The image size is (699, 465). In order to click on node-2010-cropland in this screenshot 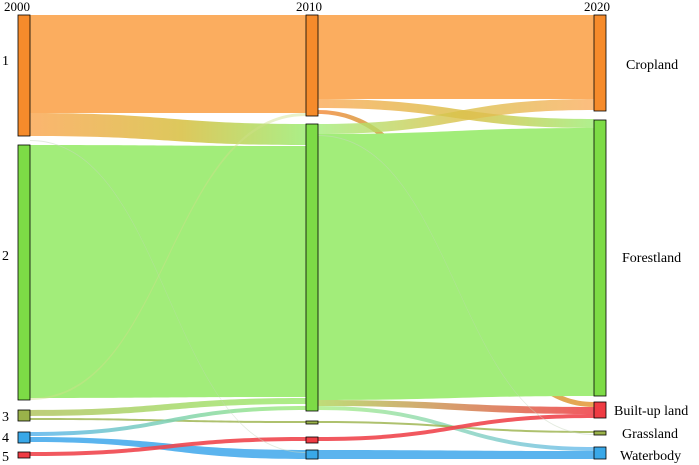, I will do `click(312, 65)`.